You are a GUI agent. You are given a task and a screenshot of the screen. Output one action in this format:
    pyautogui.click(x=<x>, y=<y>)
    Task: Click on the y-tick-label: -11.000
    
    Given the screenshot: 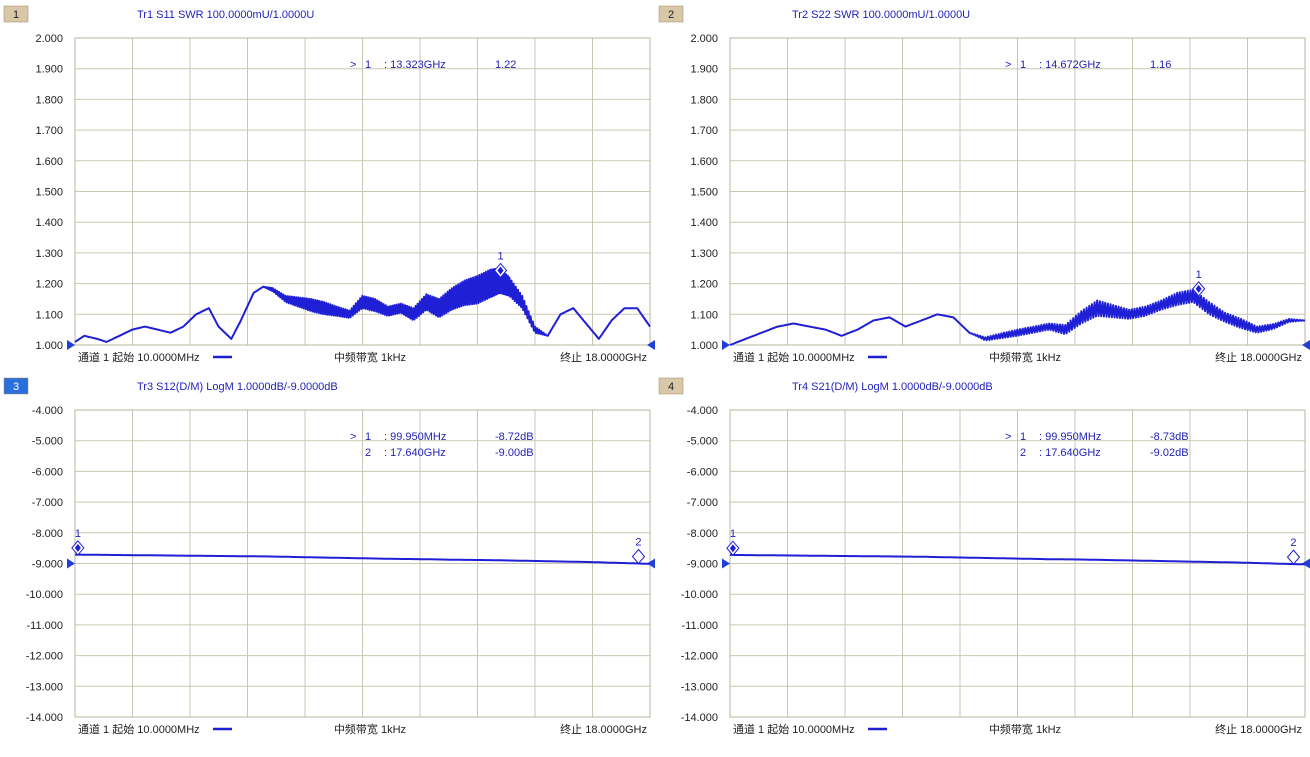 What is the action you would take?
    pyautogui.click(x=700, y=626)
    